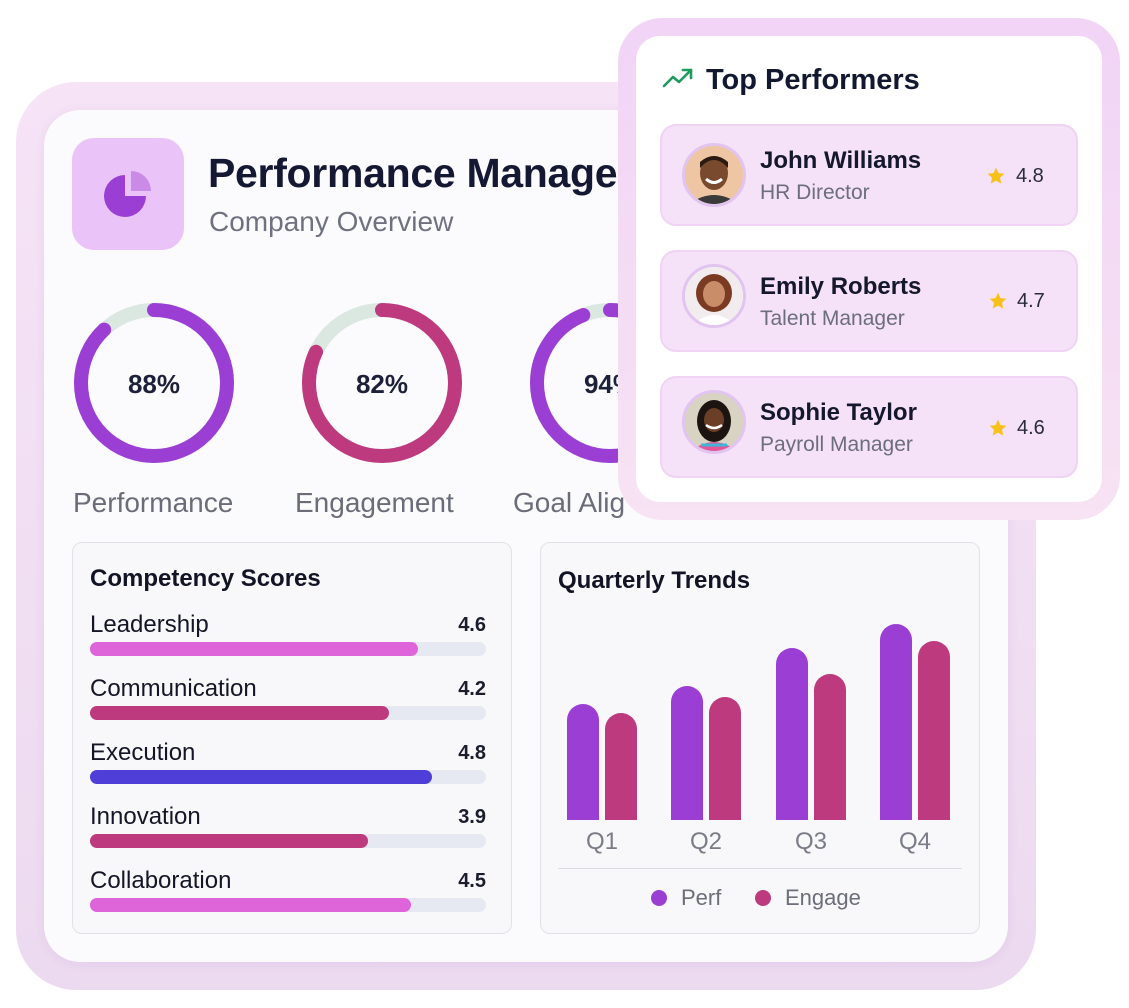  I want to click on engagement-ring, so click(382, 383).